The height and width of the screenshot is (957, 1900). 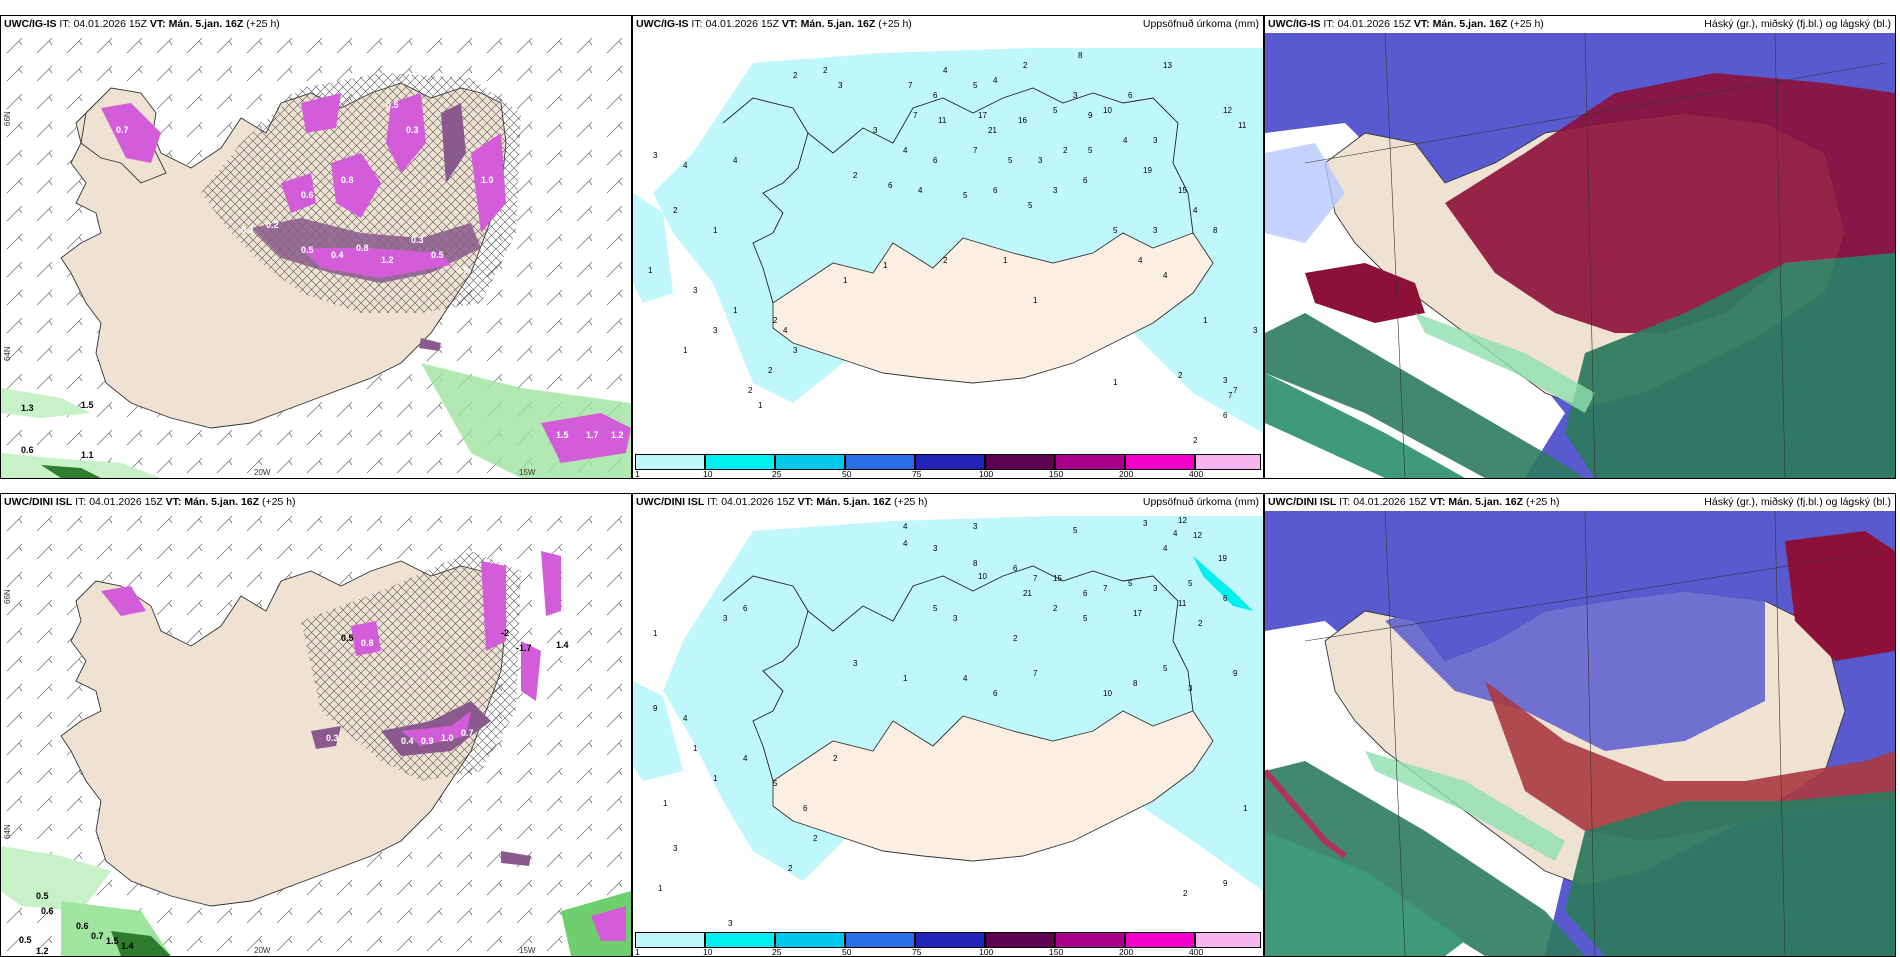 I want to click on colorbar-tick: 100, so click(x=986, y=474).